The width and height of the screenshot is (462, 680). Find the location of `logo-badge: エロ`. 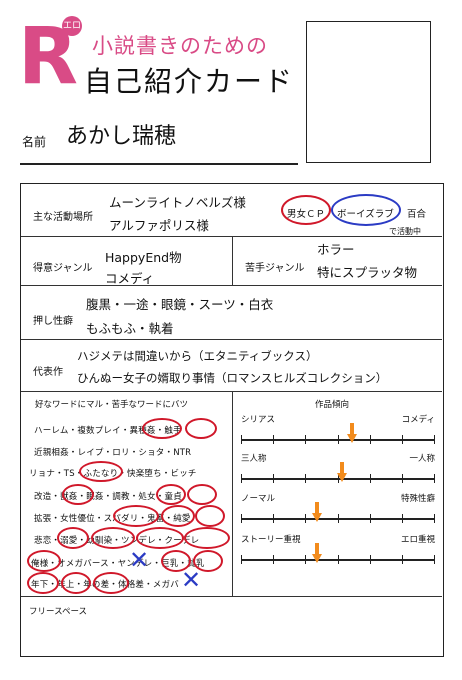

logo-badge: エロ is located at coordinates (72, 26).